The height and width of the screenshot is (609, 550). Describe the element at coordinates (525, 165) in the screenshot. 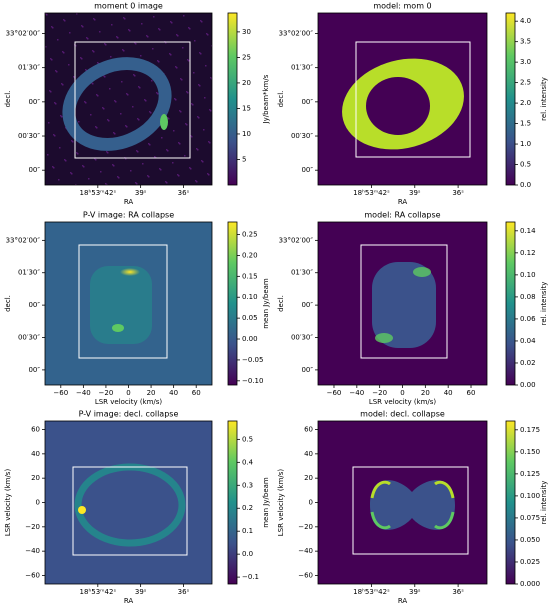

I see `colorbar-tick-label: 0.5` at that location.